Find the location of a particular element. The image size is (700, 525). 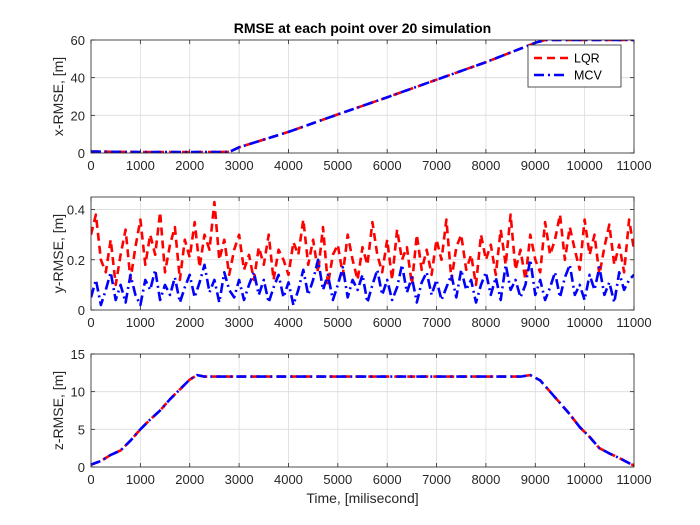

series-line-red is located at coordinates (362, 243).